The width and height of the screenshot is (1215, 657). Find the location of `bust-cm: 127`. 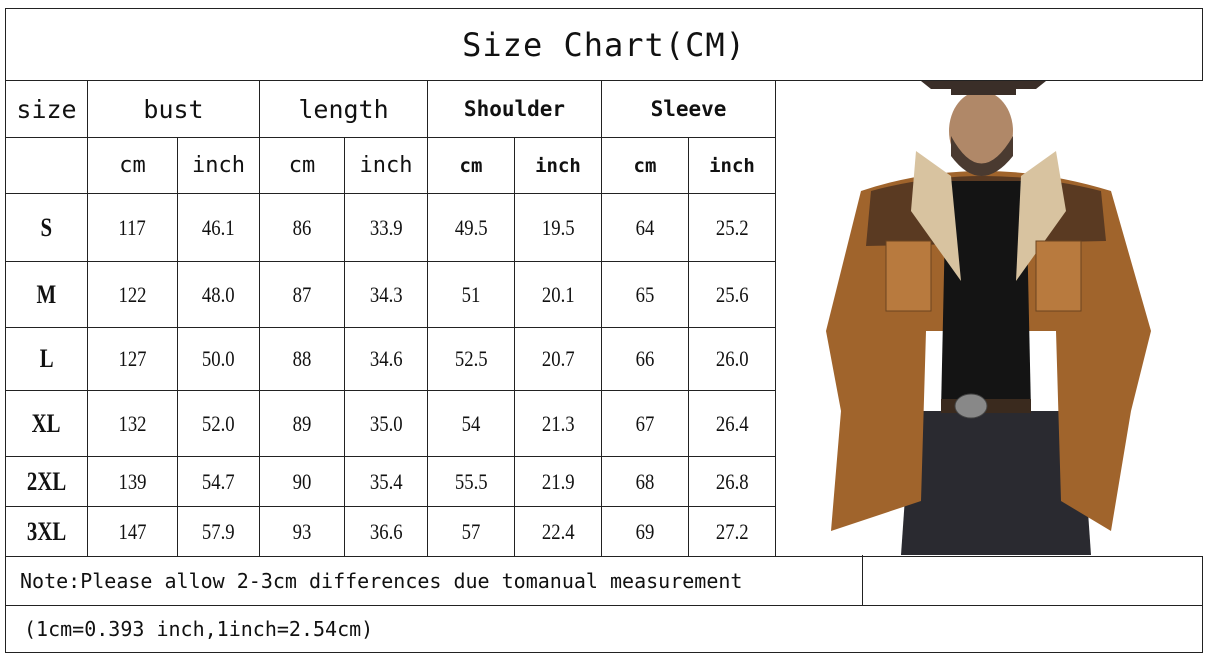

bust-cm: 127 is located at coordinates (132, 358).